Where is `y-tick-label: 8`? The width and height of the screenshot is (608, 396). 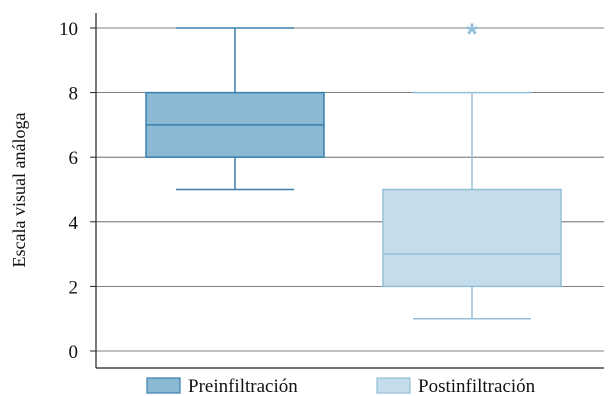
y-tick-label: 8 is located at coordinates (74, 94).